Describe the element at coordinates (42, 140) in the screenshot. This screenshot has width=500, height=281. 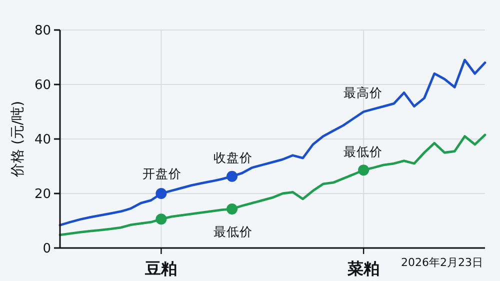
I see `y-tick-label: 40` at that location.